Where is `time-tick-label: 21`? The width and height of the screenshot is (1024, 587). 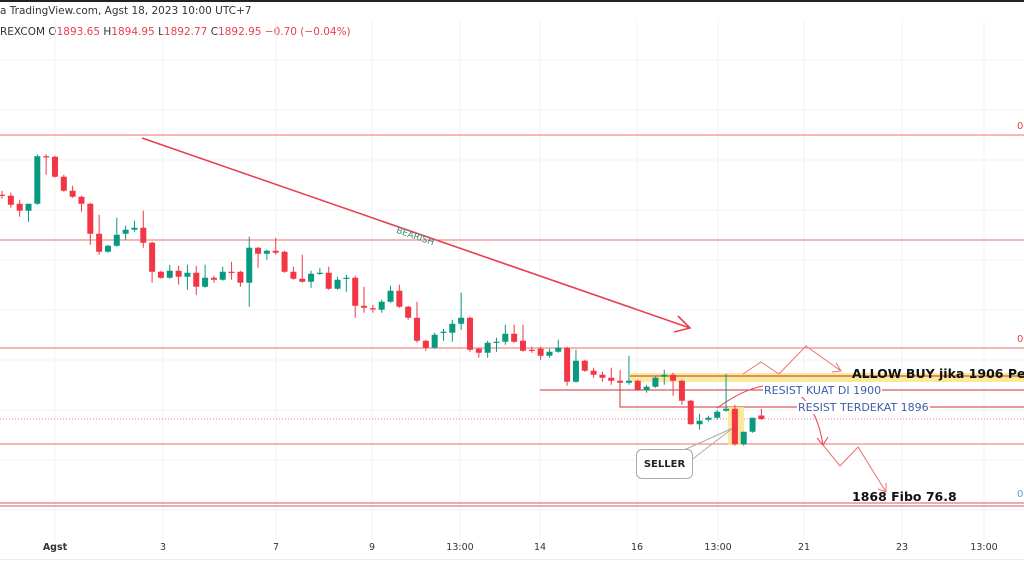
time-tick-label: 21 is located at coordinates (804, 547).